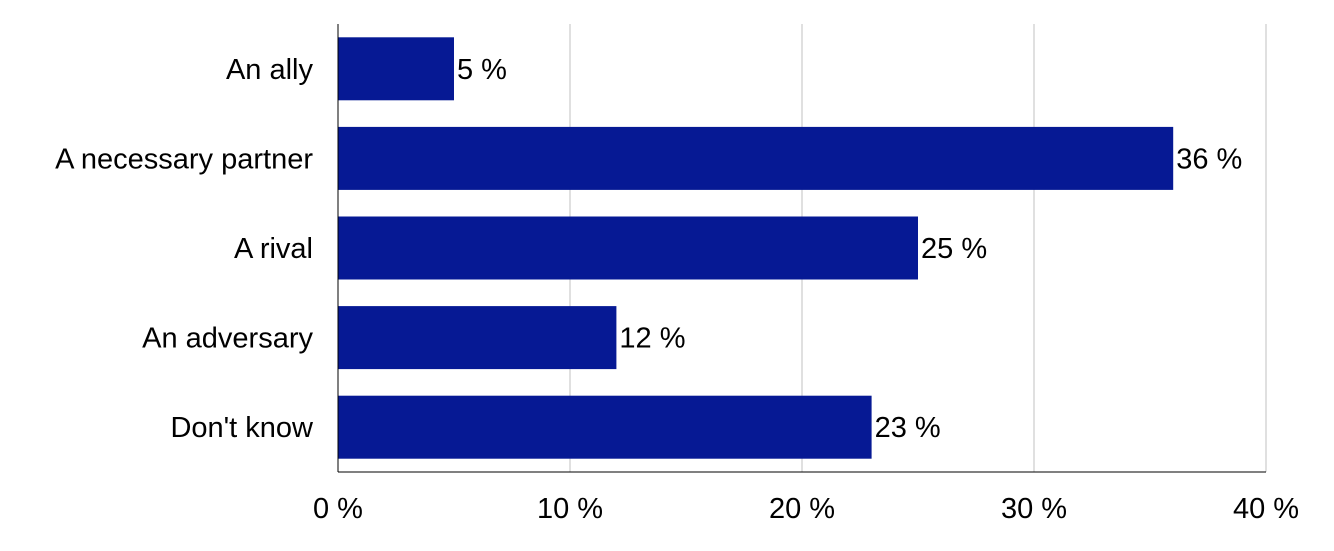 The image size is (1334, 551). I want to click on data-label-0: 5 %, so click(482, 70).